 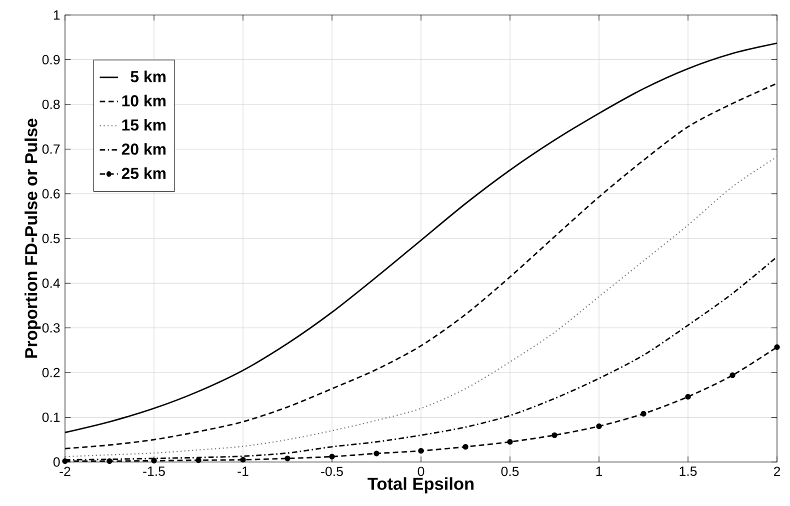 I want to click on y-tick-label: 0.5, so click(x=51, y=239).